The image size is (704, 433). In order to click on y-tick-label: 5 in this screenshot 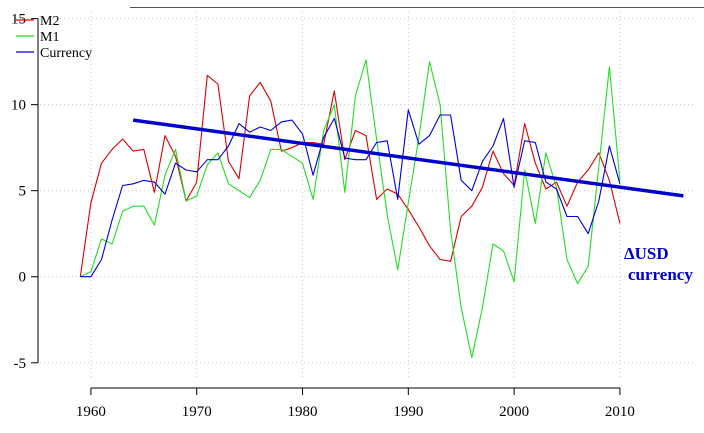, I will do `click(23, 192)`.